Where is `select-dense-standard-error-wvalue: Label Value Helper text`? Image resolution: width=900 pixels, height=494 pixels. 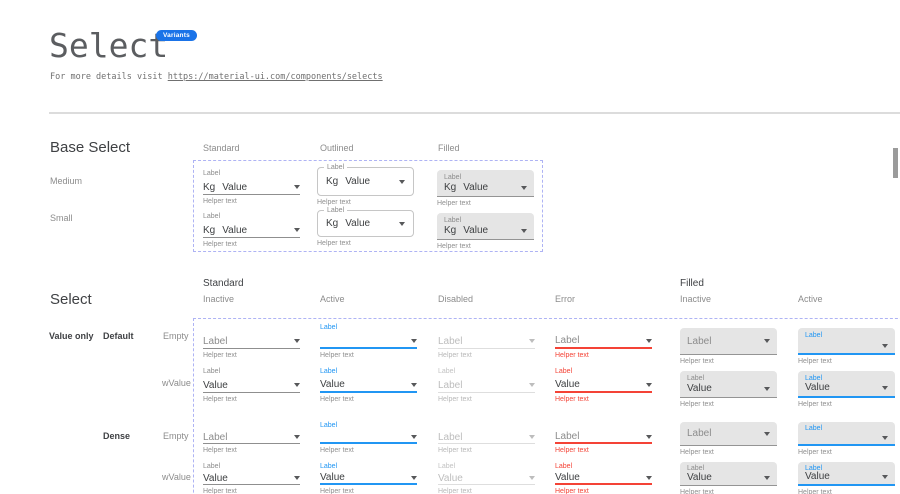
select-dense-standard-error-wvalue: Label Value Helper text is located at coordinates (603, 478).